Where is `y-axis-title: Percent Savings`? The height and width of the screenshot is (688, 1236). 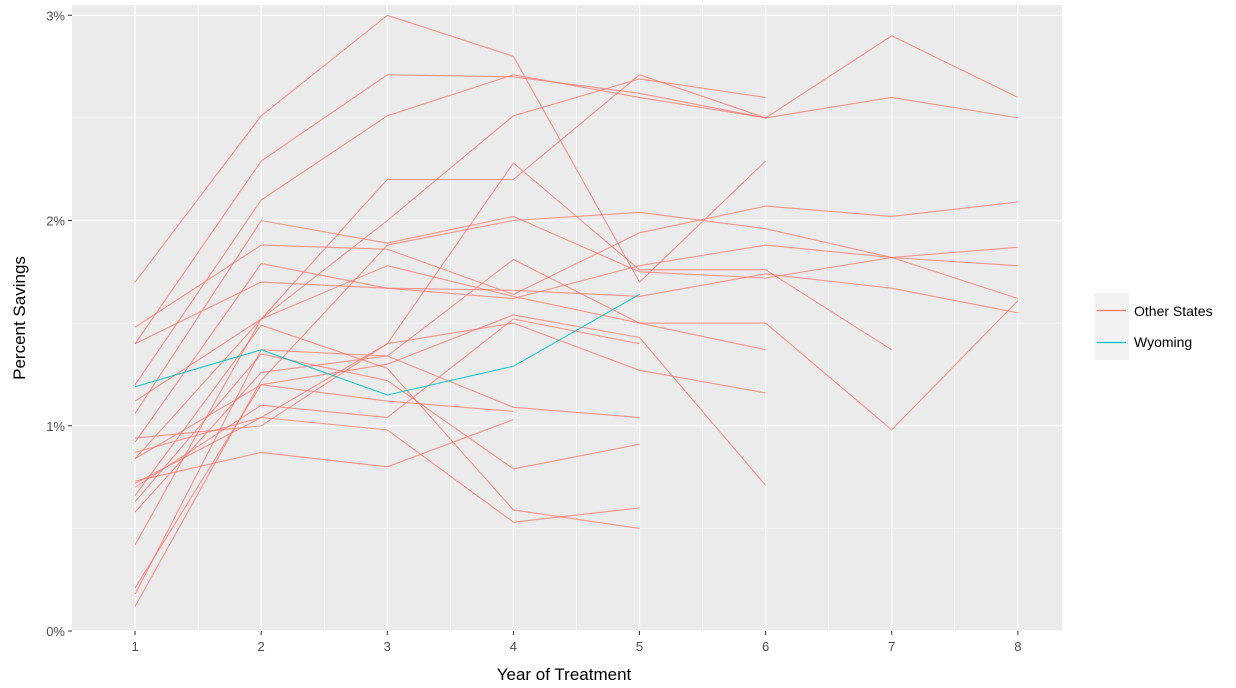 y-axis-title: Percent Savings is located at coordinates (19, 318).